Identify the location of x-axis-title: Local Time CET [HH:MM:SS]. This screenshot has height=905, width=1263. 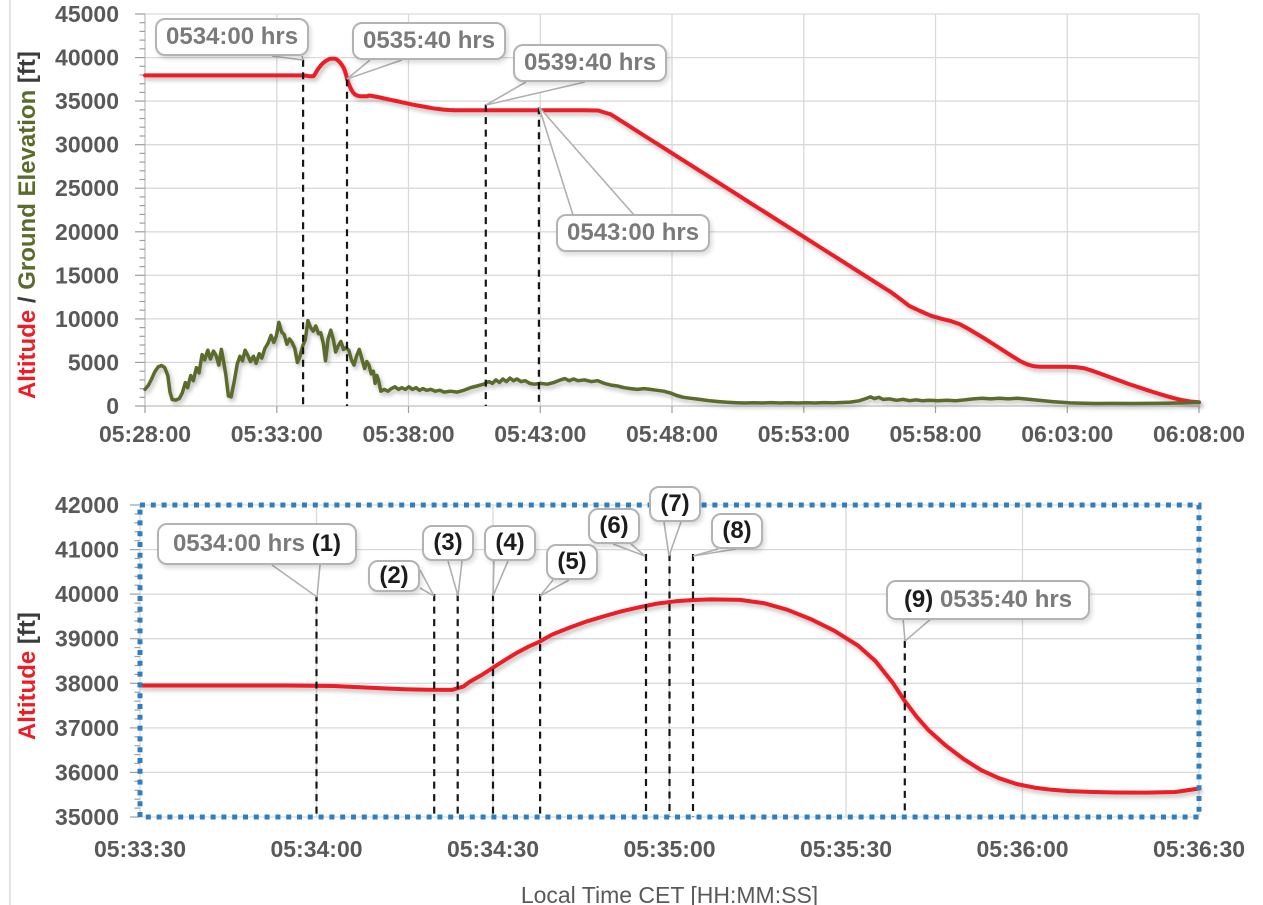
(669, 893).